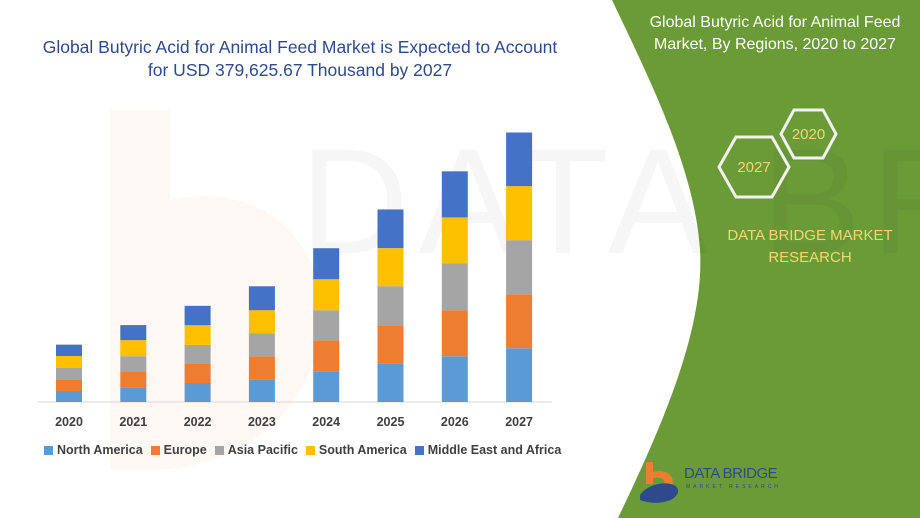  Describe the element at coordinates (197, 335) in the screenshot. I see `bar-segment-2022-south-america` at that location.